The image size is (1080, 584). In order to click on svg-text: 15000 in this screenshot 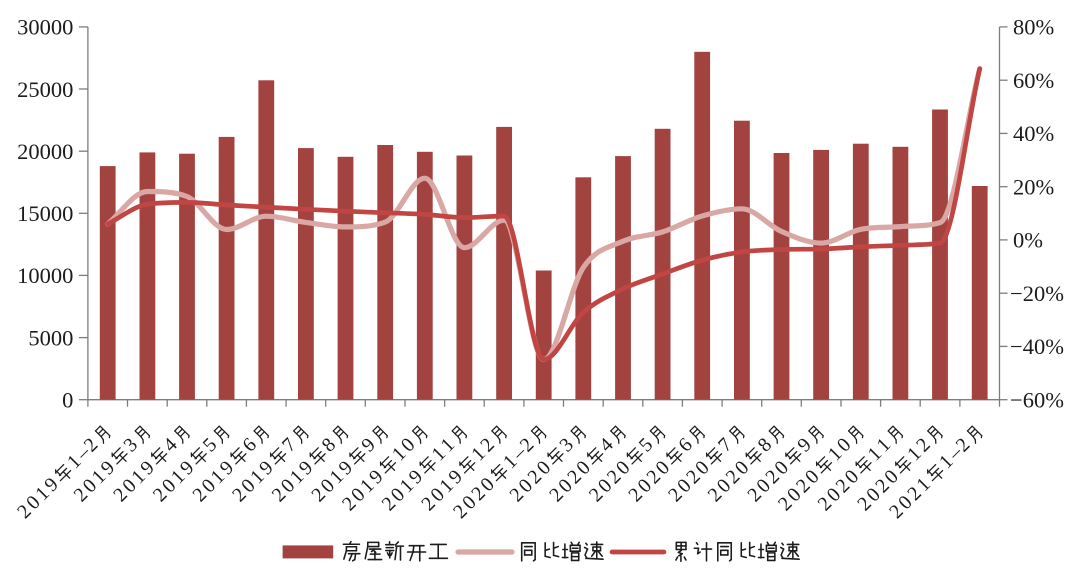, I will do `click(45, 213)`.